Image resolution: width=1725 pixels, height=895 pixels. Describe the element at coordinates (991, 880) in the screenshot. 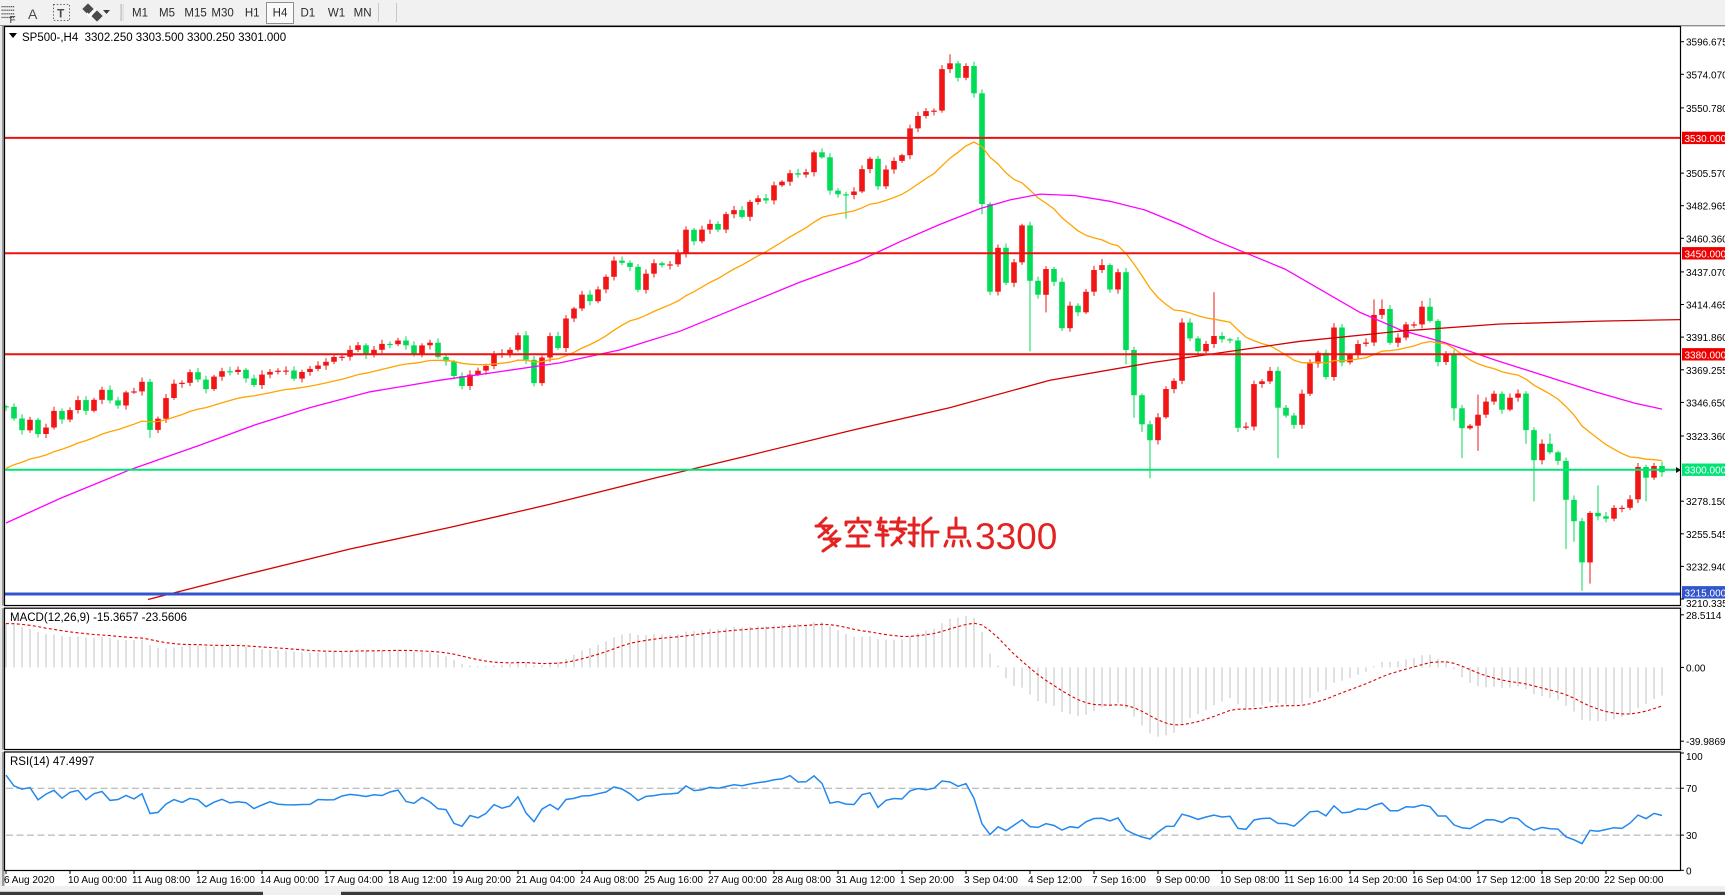

I see `svg-text: 3 Sep 04:00` at that location.